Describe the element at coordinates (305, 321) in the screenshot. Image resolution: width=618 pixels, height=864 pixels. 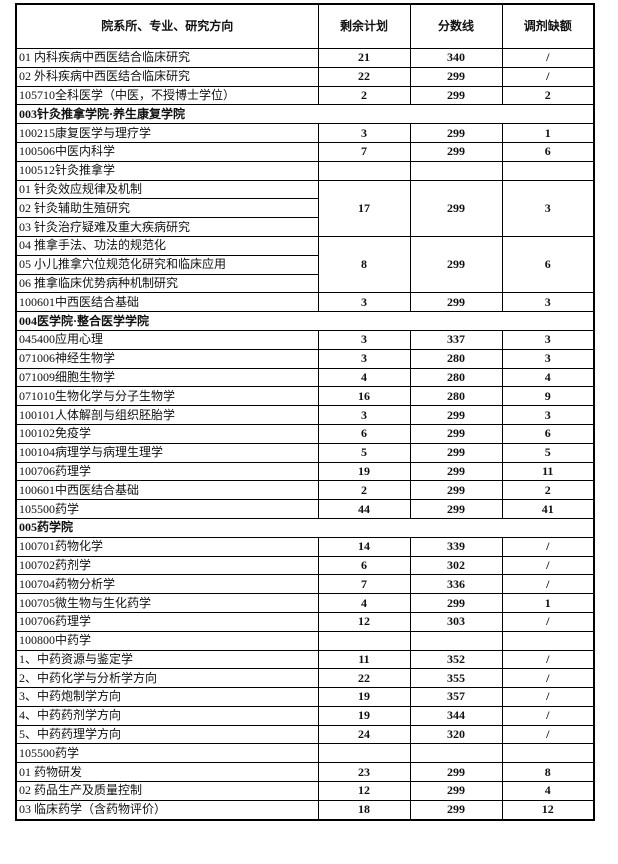
I see `section-row: 004医学院·整合医学学院` at that location.